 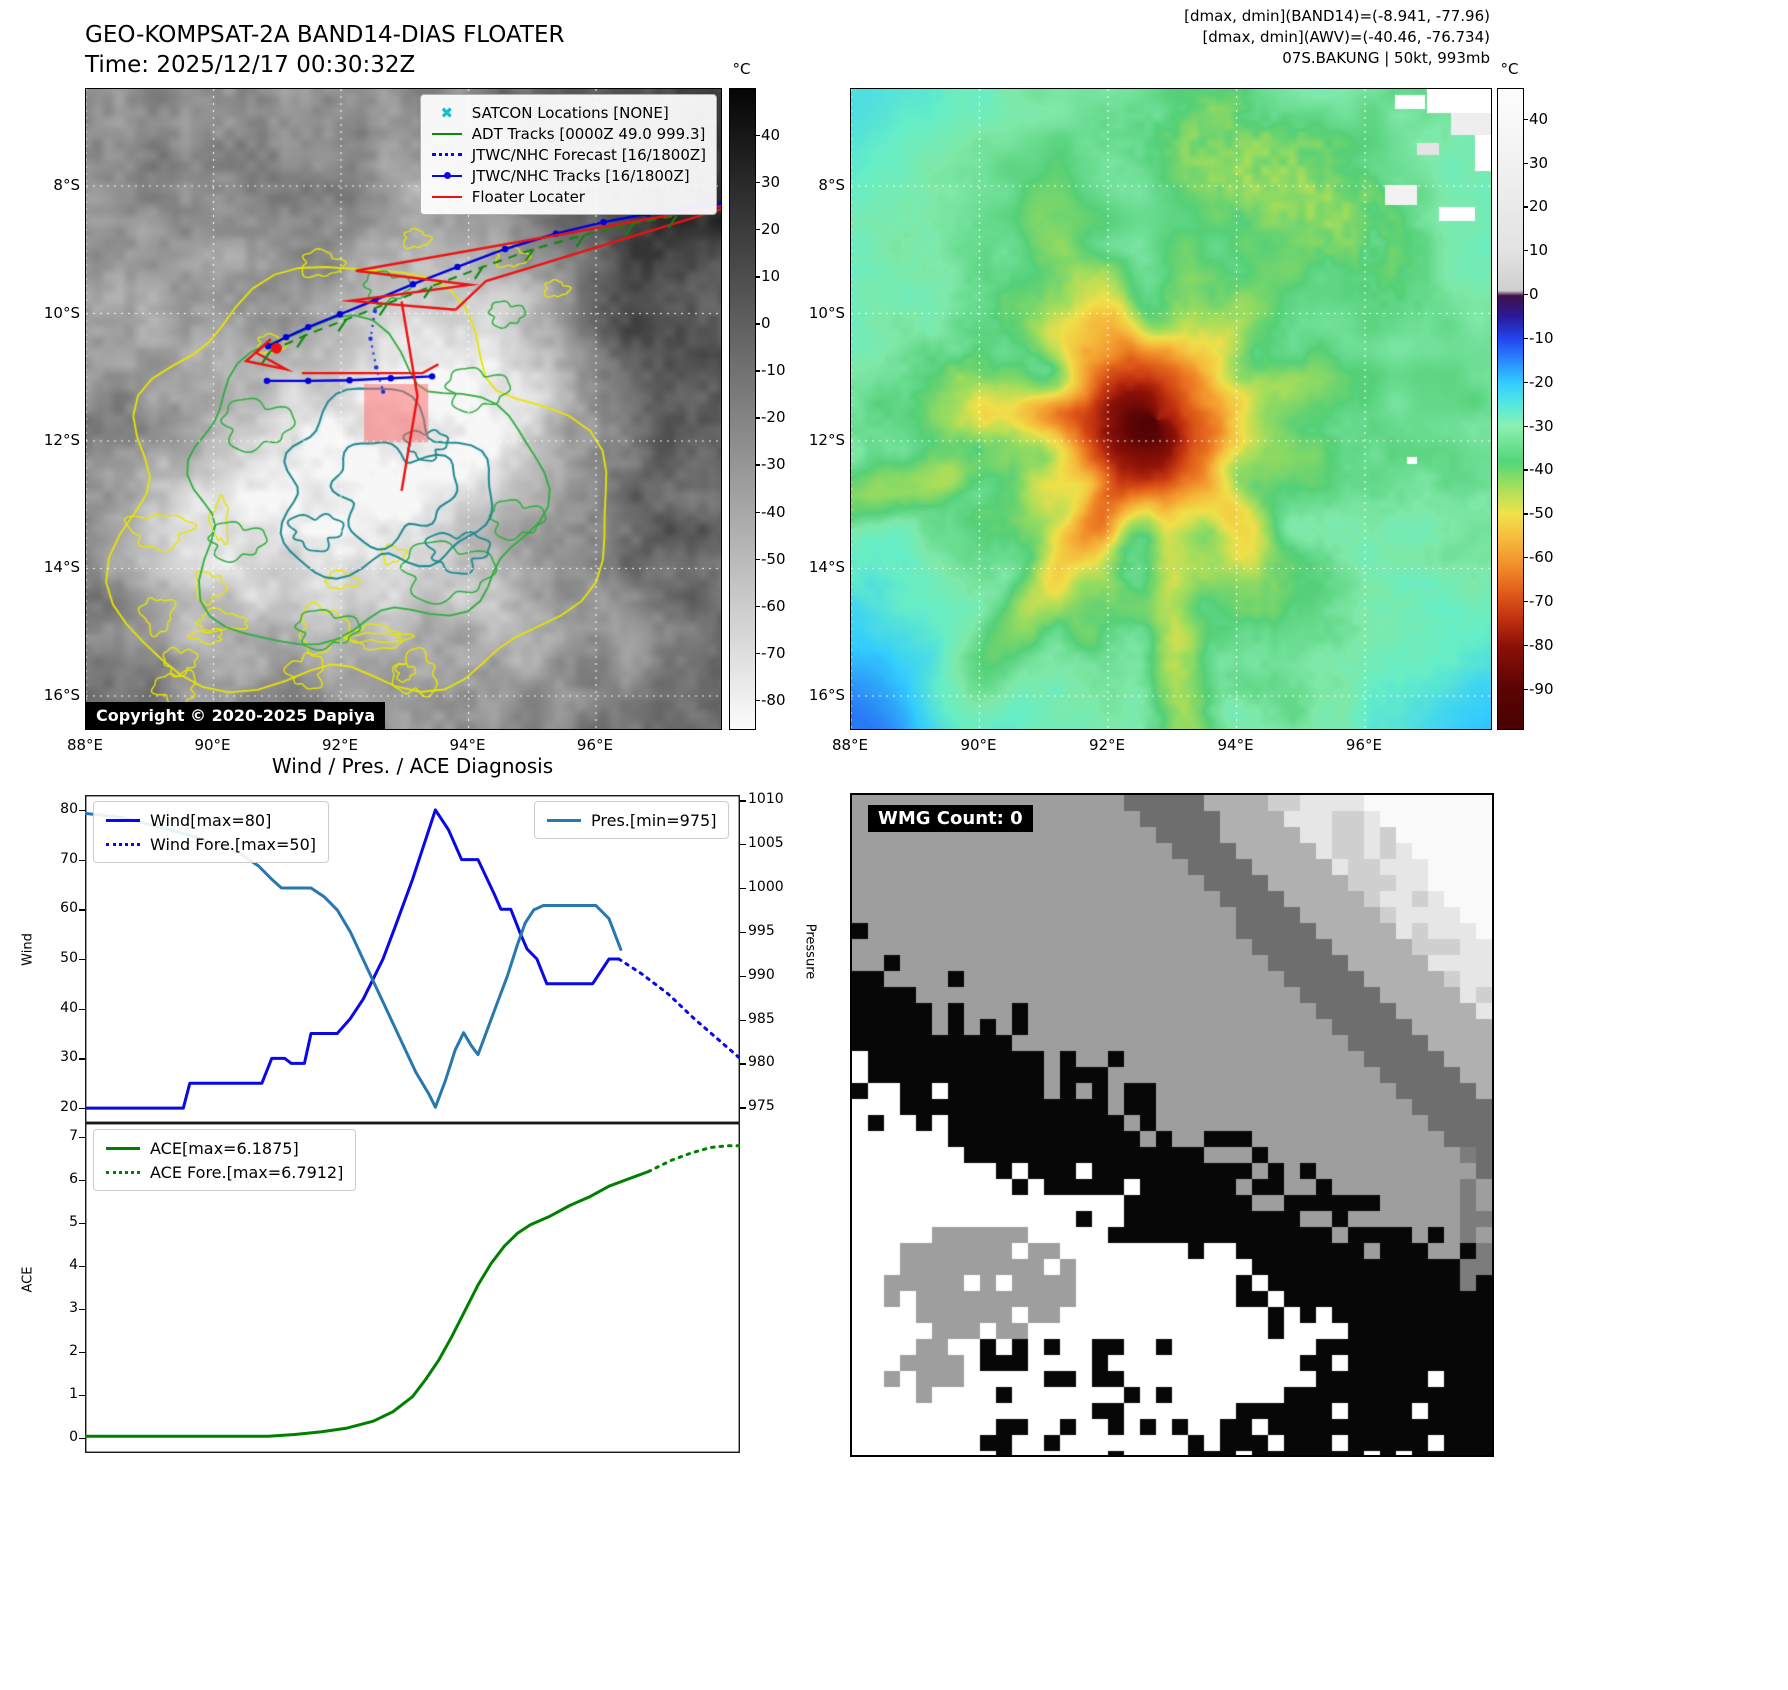 I want to click on figure-timestamp: Time: 2025/12/17 00:30:32Z, so click(x=250, y=65).